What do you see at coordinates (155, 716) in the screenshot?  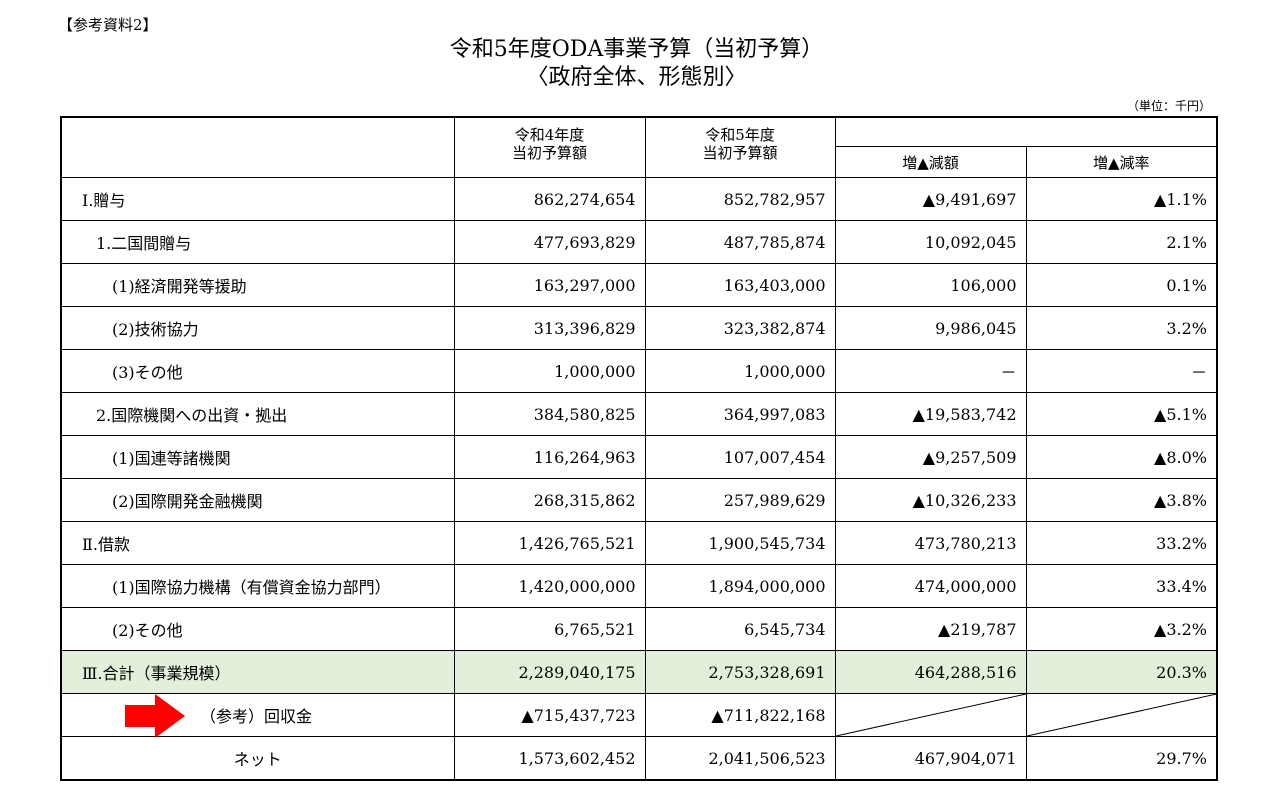 I see `red-right-arrow-icon` at bounding box center [155, 716].